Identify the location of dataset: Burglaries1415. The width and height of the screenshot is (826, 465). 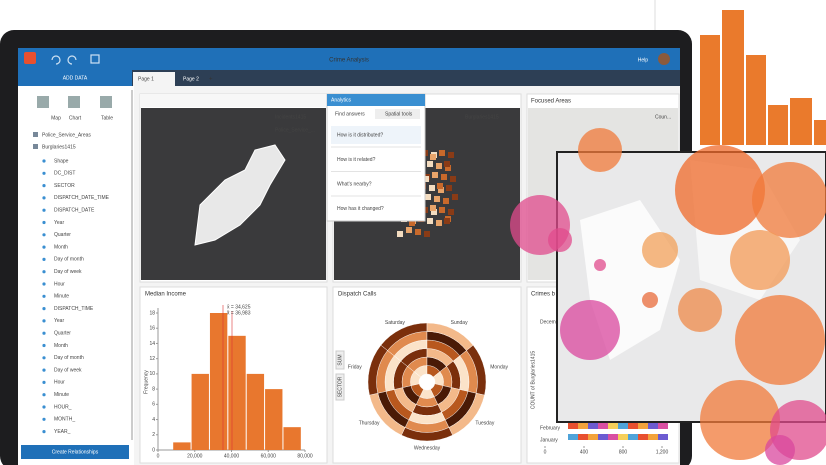
(59, 147).